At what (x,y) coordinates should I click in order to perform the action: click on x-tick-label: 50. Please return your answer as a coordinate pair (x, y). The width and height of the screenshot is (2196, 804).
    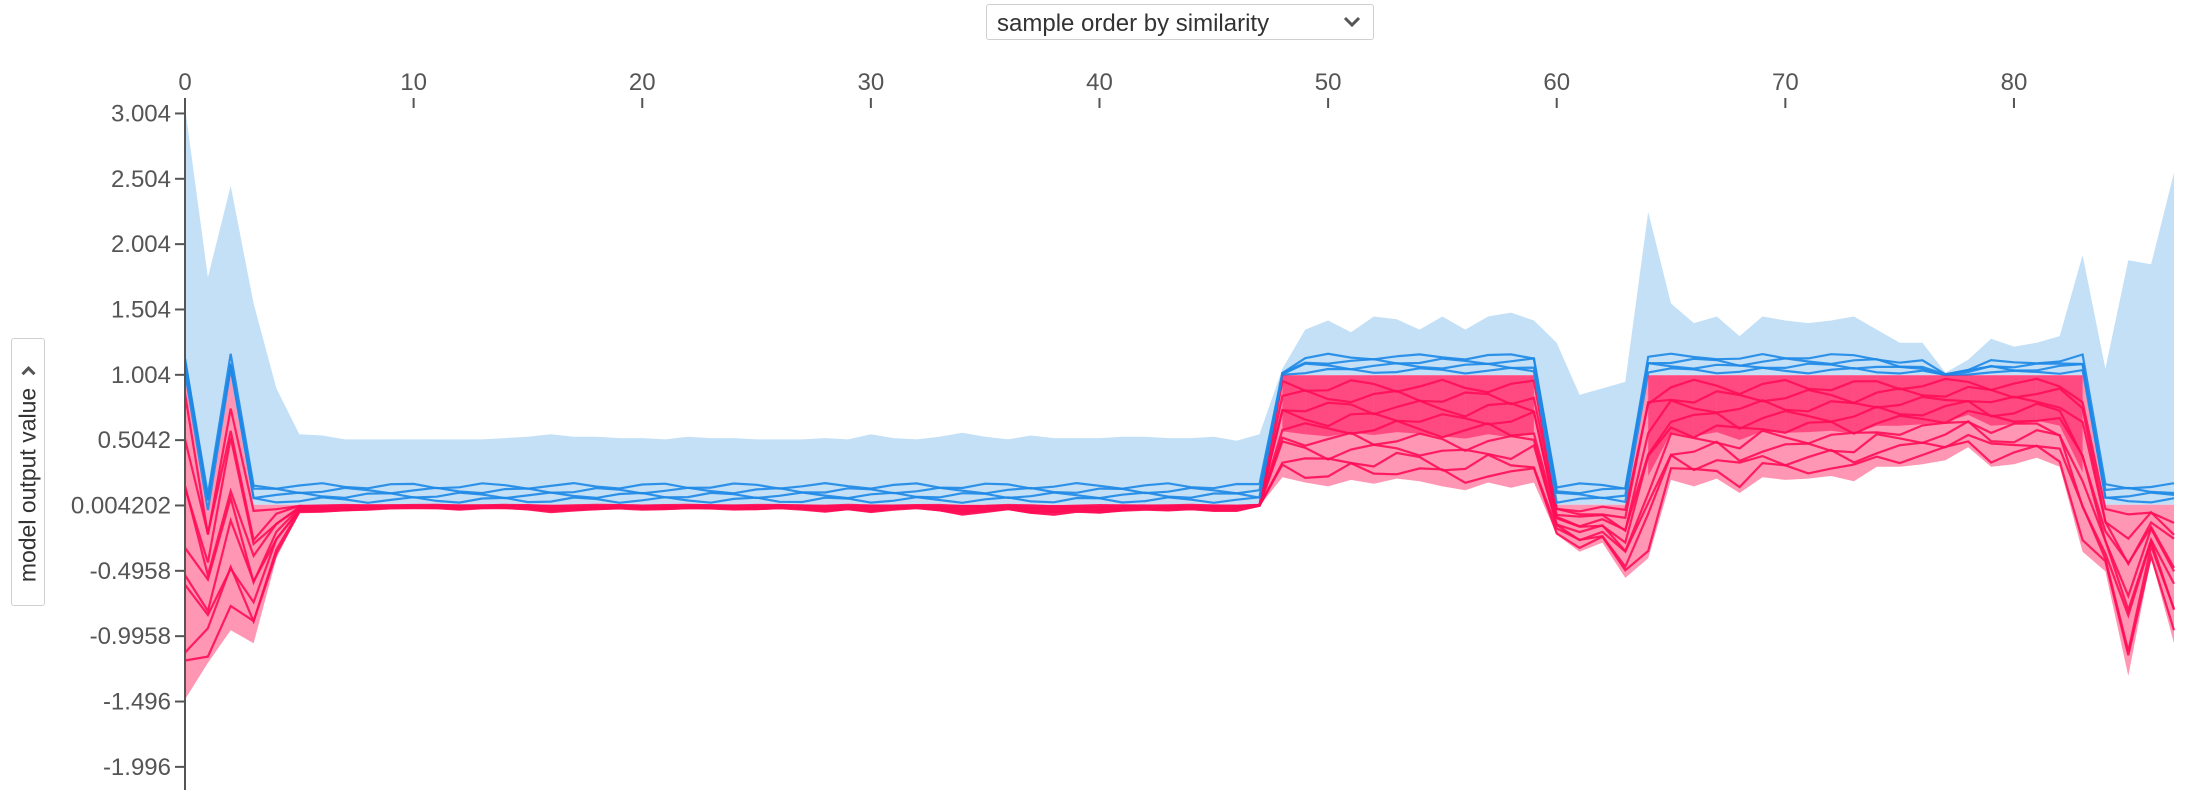
    Looking at the image, I should click on (1328, 82).